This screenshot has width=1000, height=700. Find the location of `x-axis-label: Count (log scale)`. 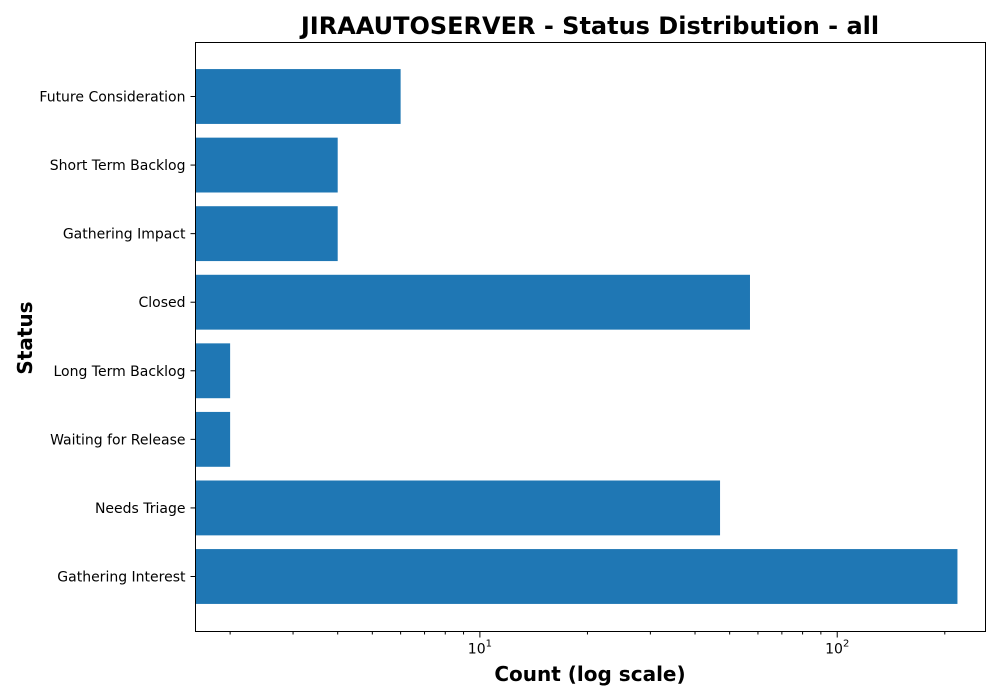

x-axis-label: Count (log scale) is located at coordinates (589, 674).